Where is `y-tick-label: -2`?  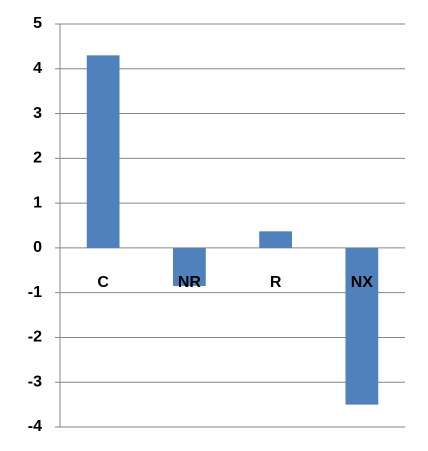
y-tick-label: -2 is located at coordinates (35, 337).